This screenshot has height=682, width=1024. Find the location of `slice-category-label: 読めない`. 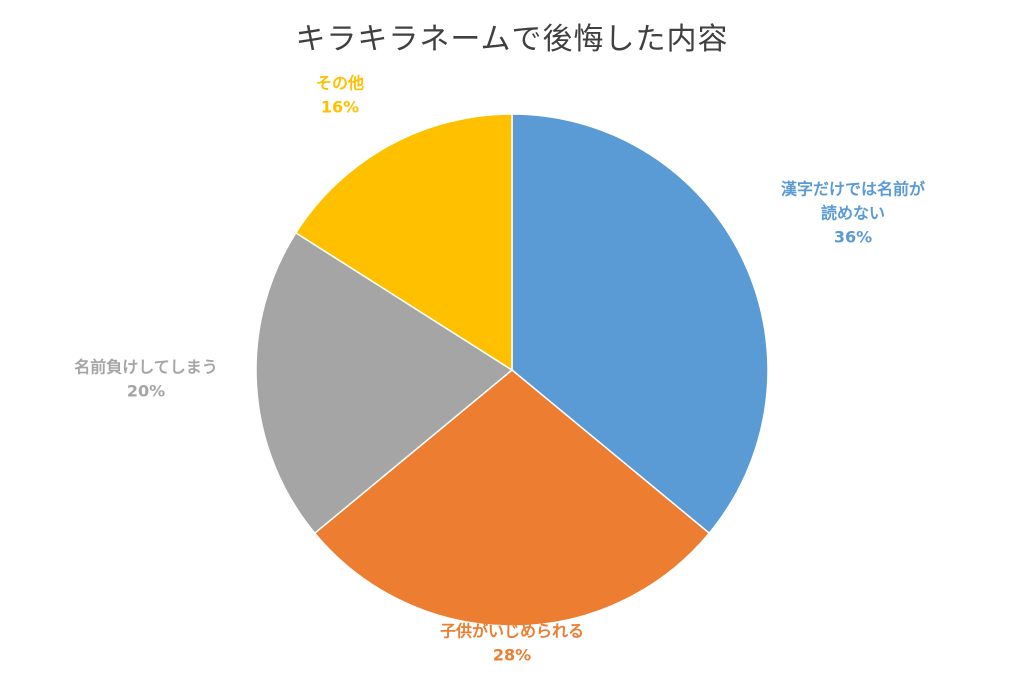

slice-category-label: 読めない is located at coordinates (853, 213).